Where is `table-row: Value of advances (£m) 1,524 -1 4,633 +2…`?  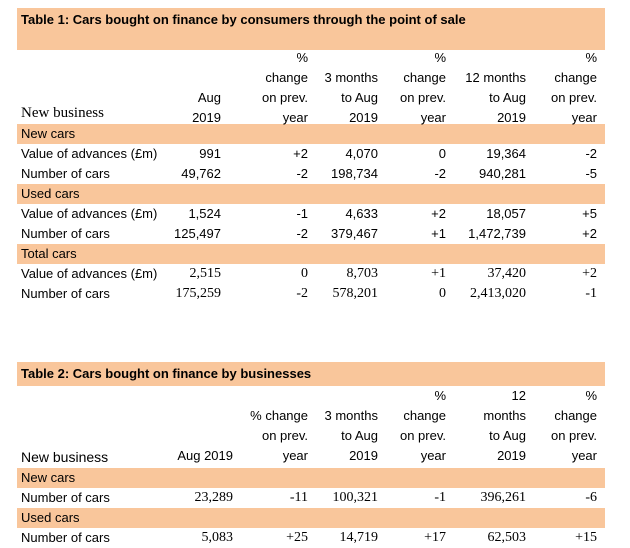
table-row: Value of advances (£m) 1,524 -1 4,633 +2… is located at coordinates (309, 213).